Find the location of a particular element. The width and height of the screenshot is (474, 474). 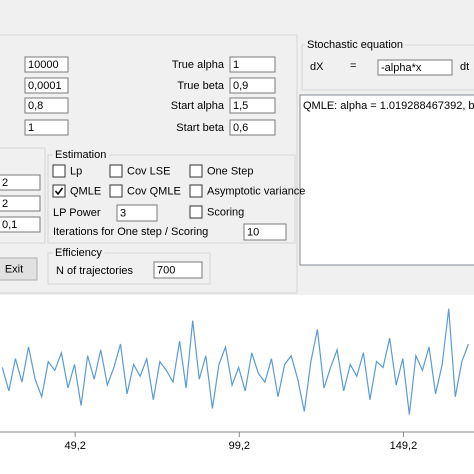

text-box-value: 0,9 is located at coordinates (240, 86).